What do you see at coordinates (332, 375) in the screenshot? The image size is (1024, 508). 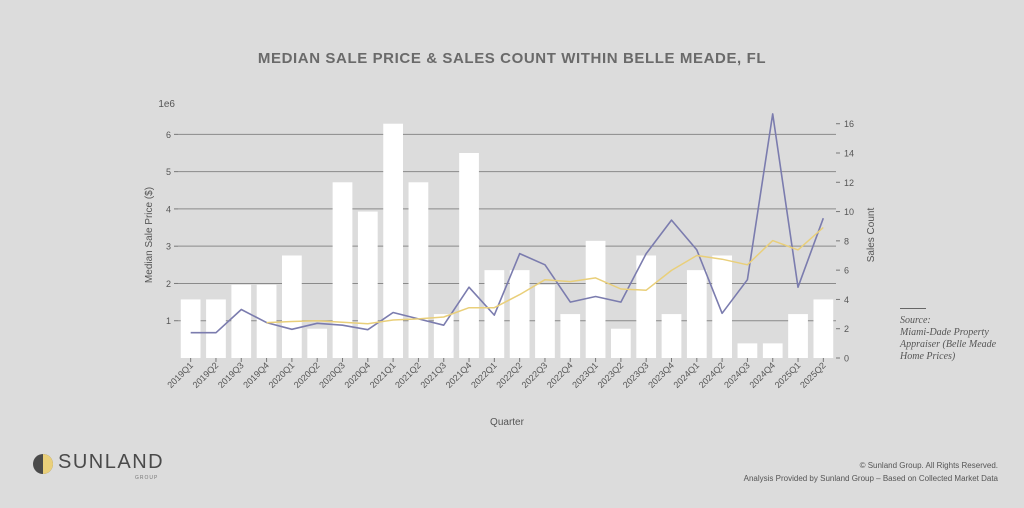 I see `x-tick-label: 2020Q3` at bounding box center [332, 375].